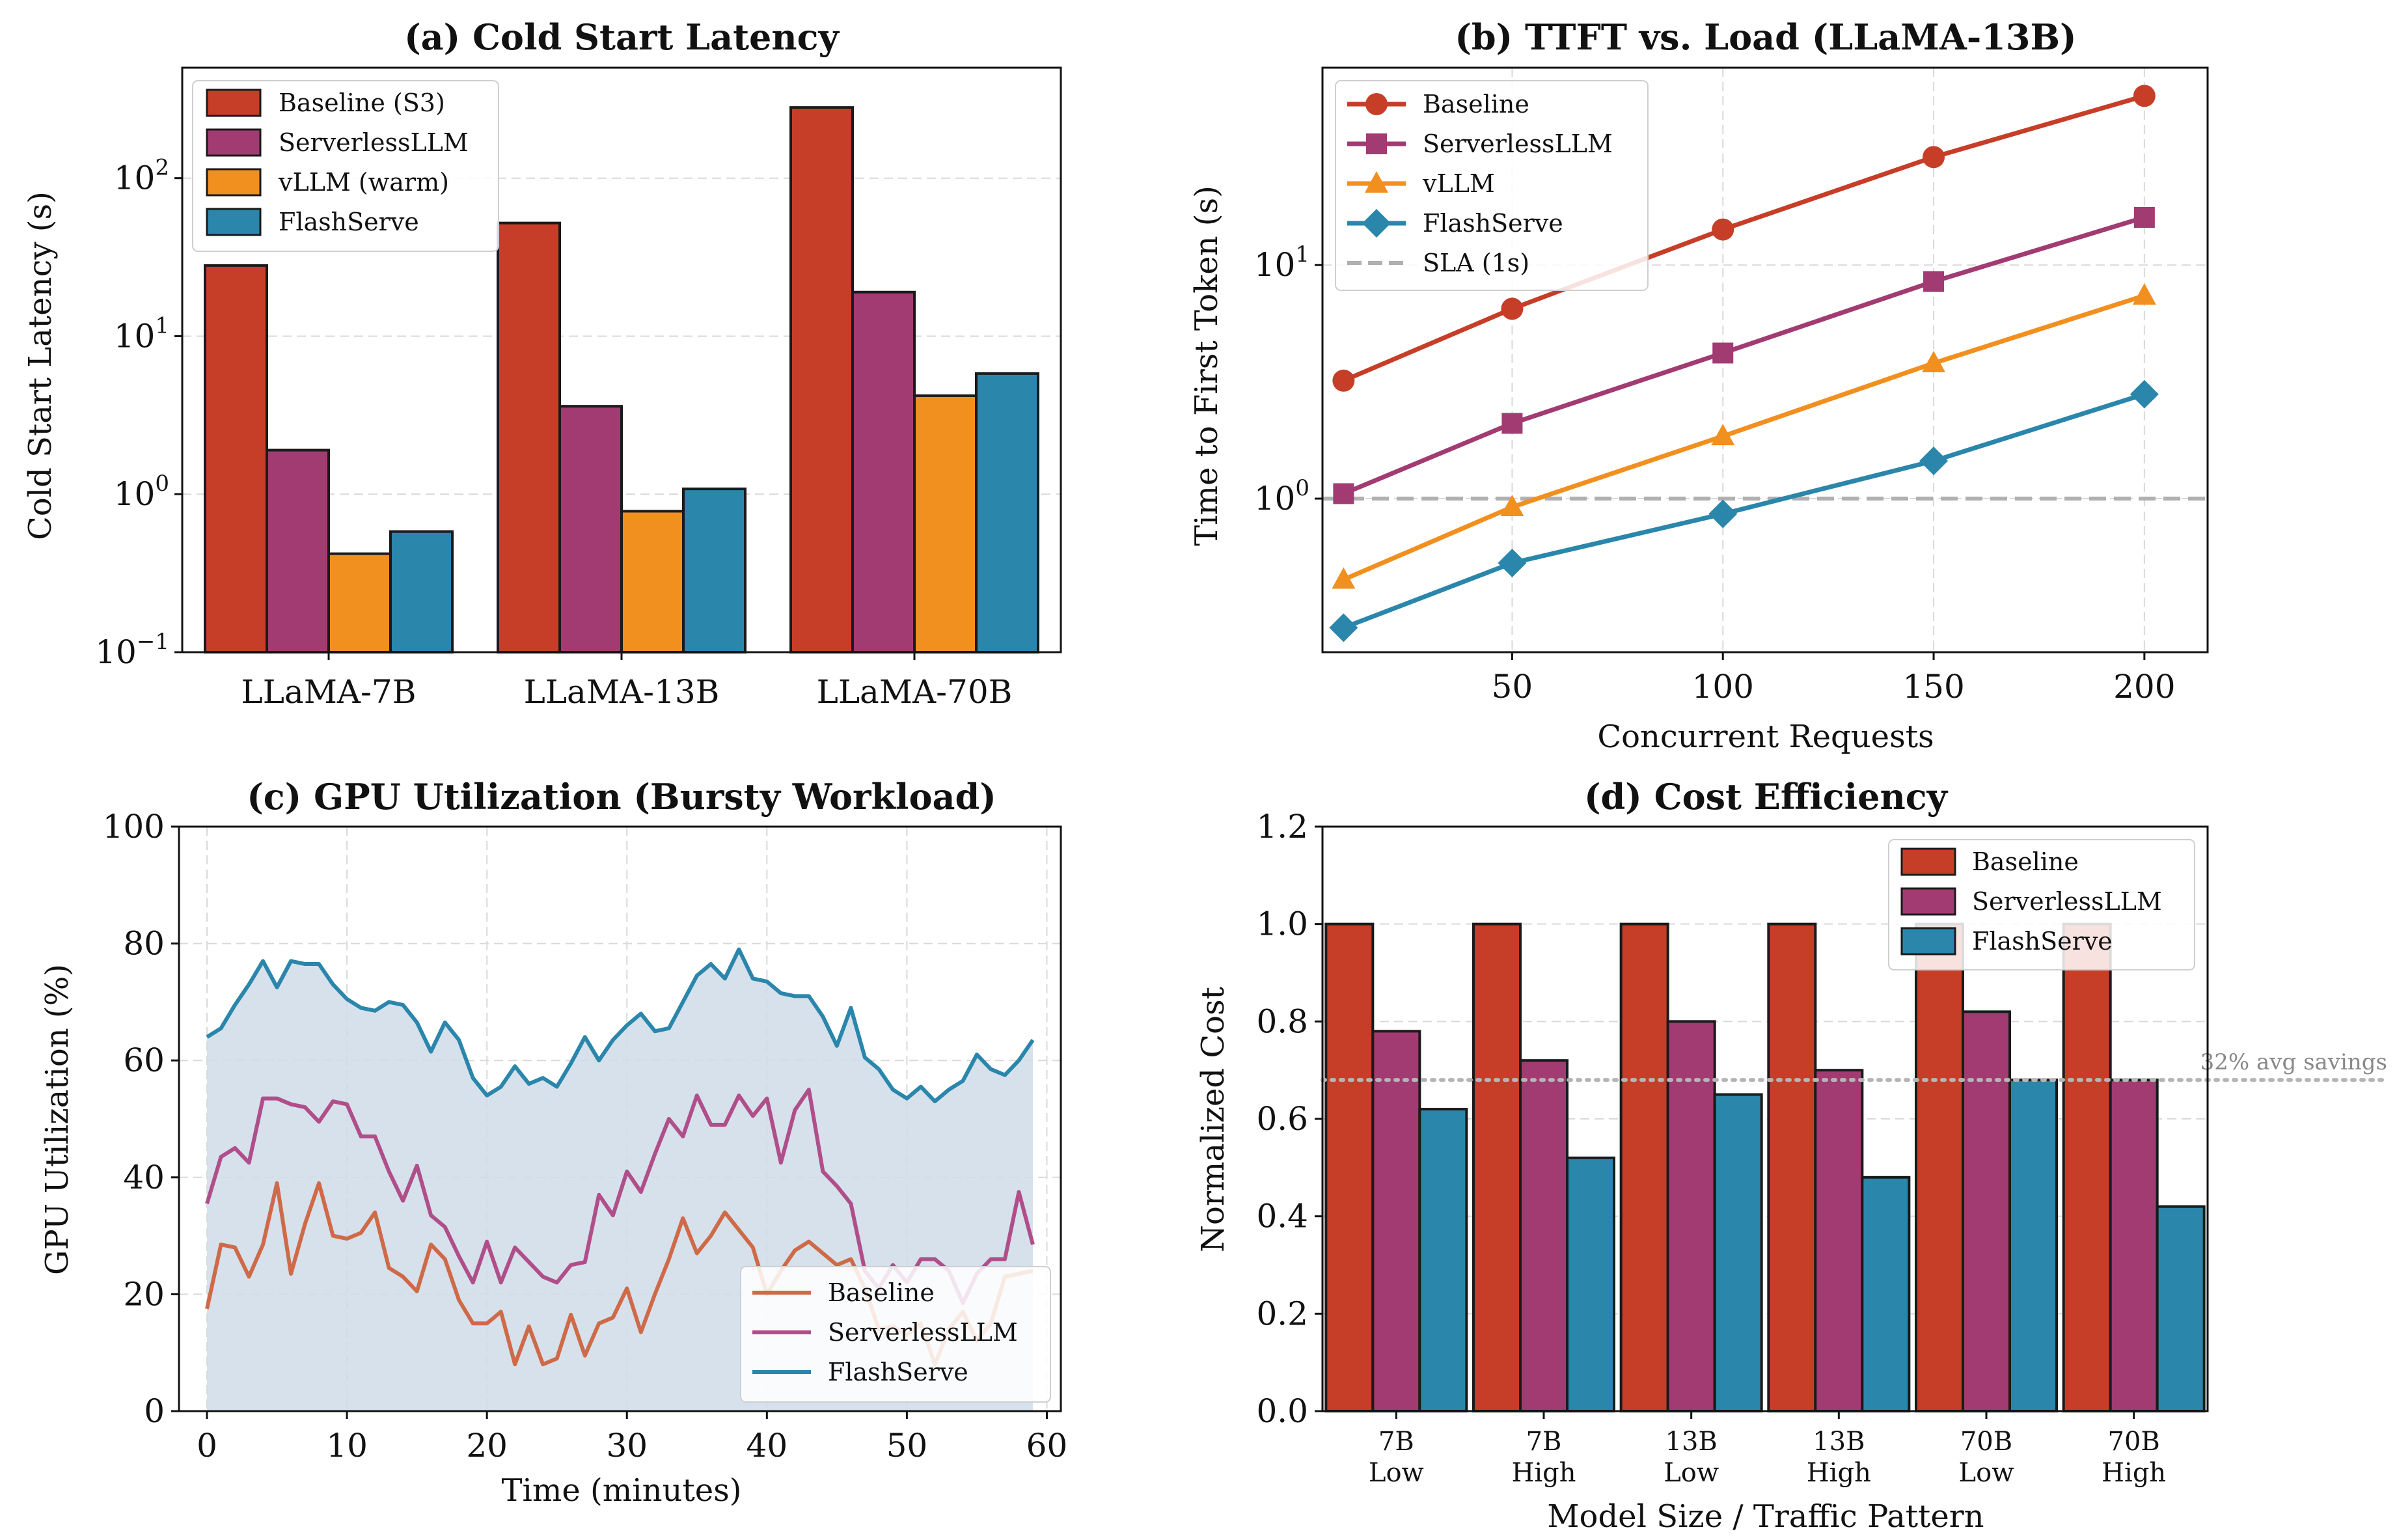 The height and width of the screenshot is (1540, 2397). Describe the element at coordinates (362, 103) in the screenshot. I see `legend-label: Baseline (S3)` at that location.